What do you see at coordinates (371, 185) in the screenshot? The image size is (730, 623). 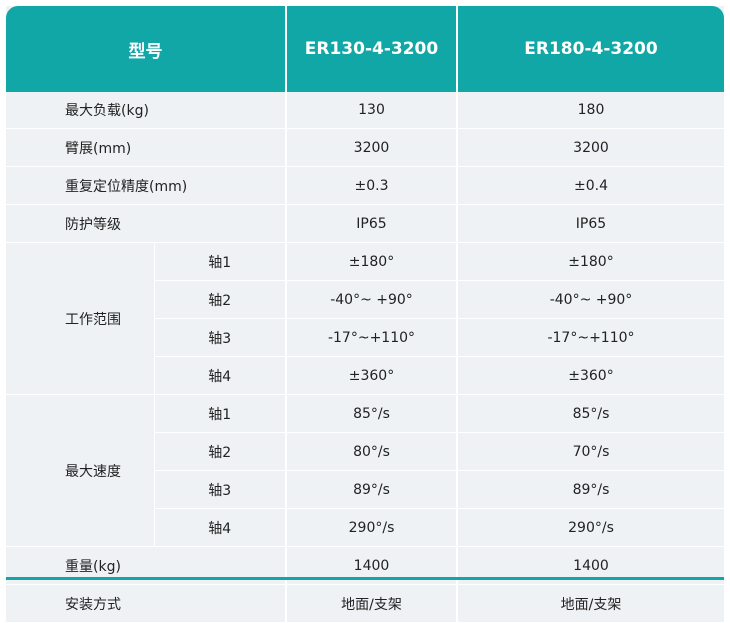 I see `value-a: ±0.3` at bounding box center [371, 185].